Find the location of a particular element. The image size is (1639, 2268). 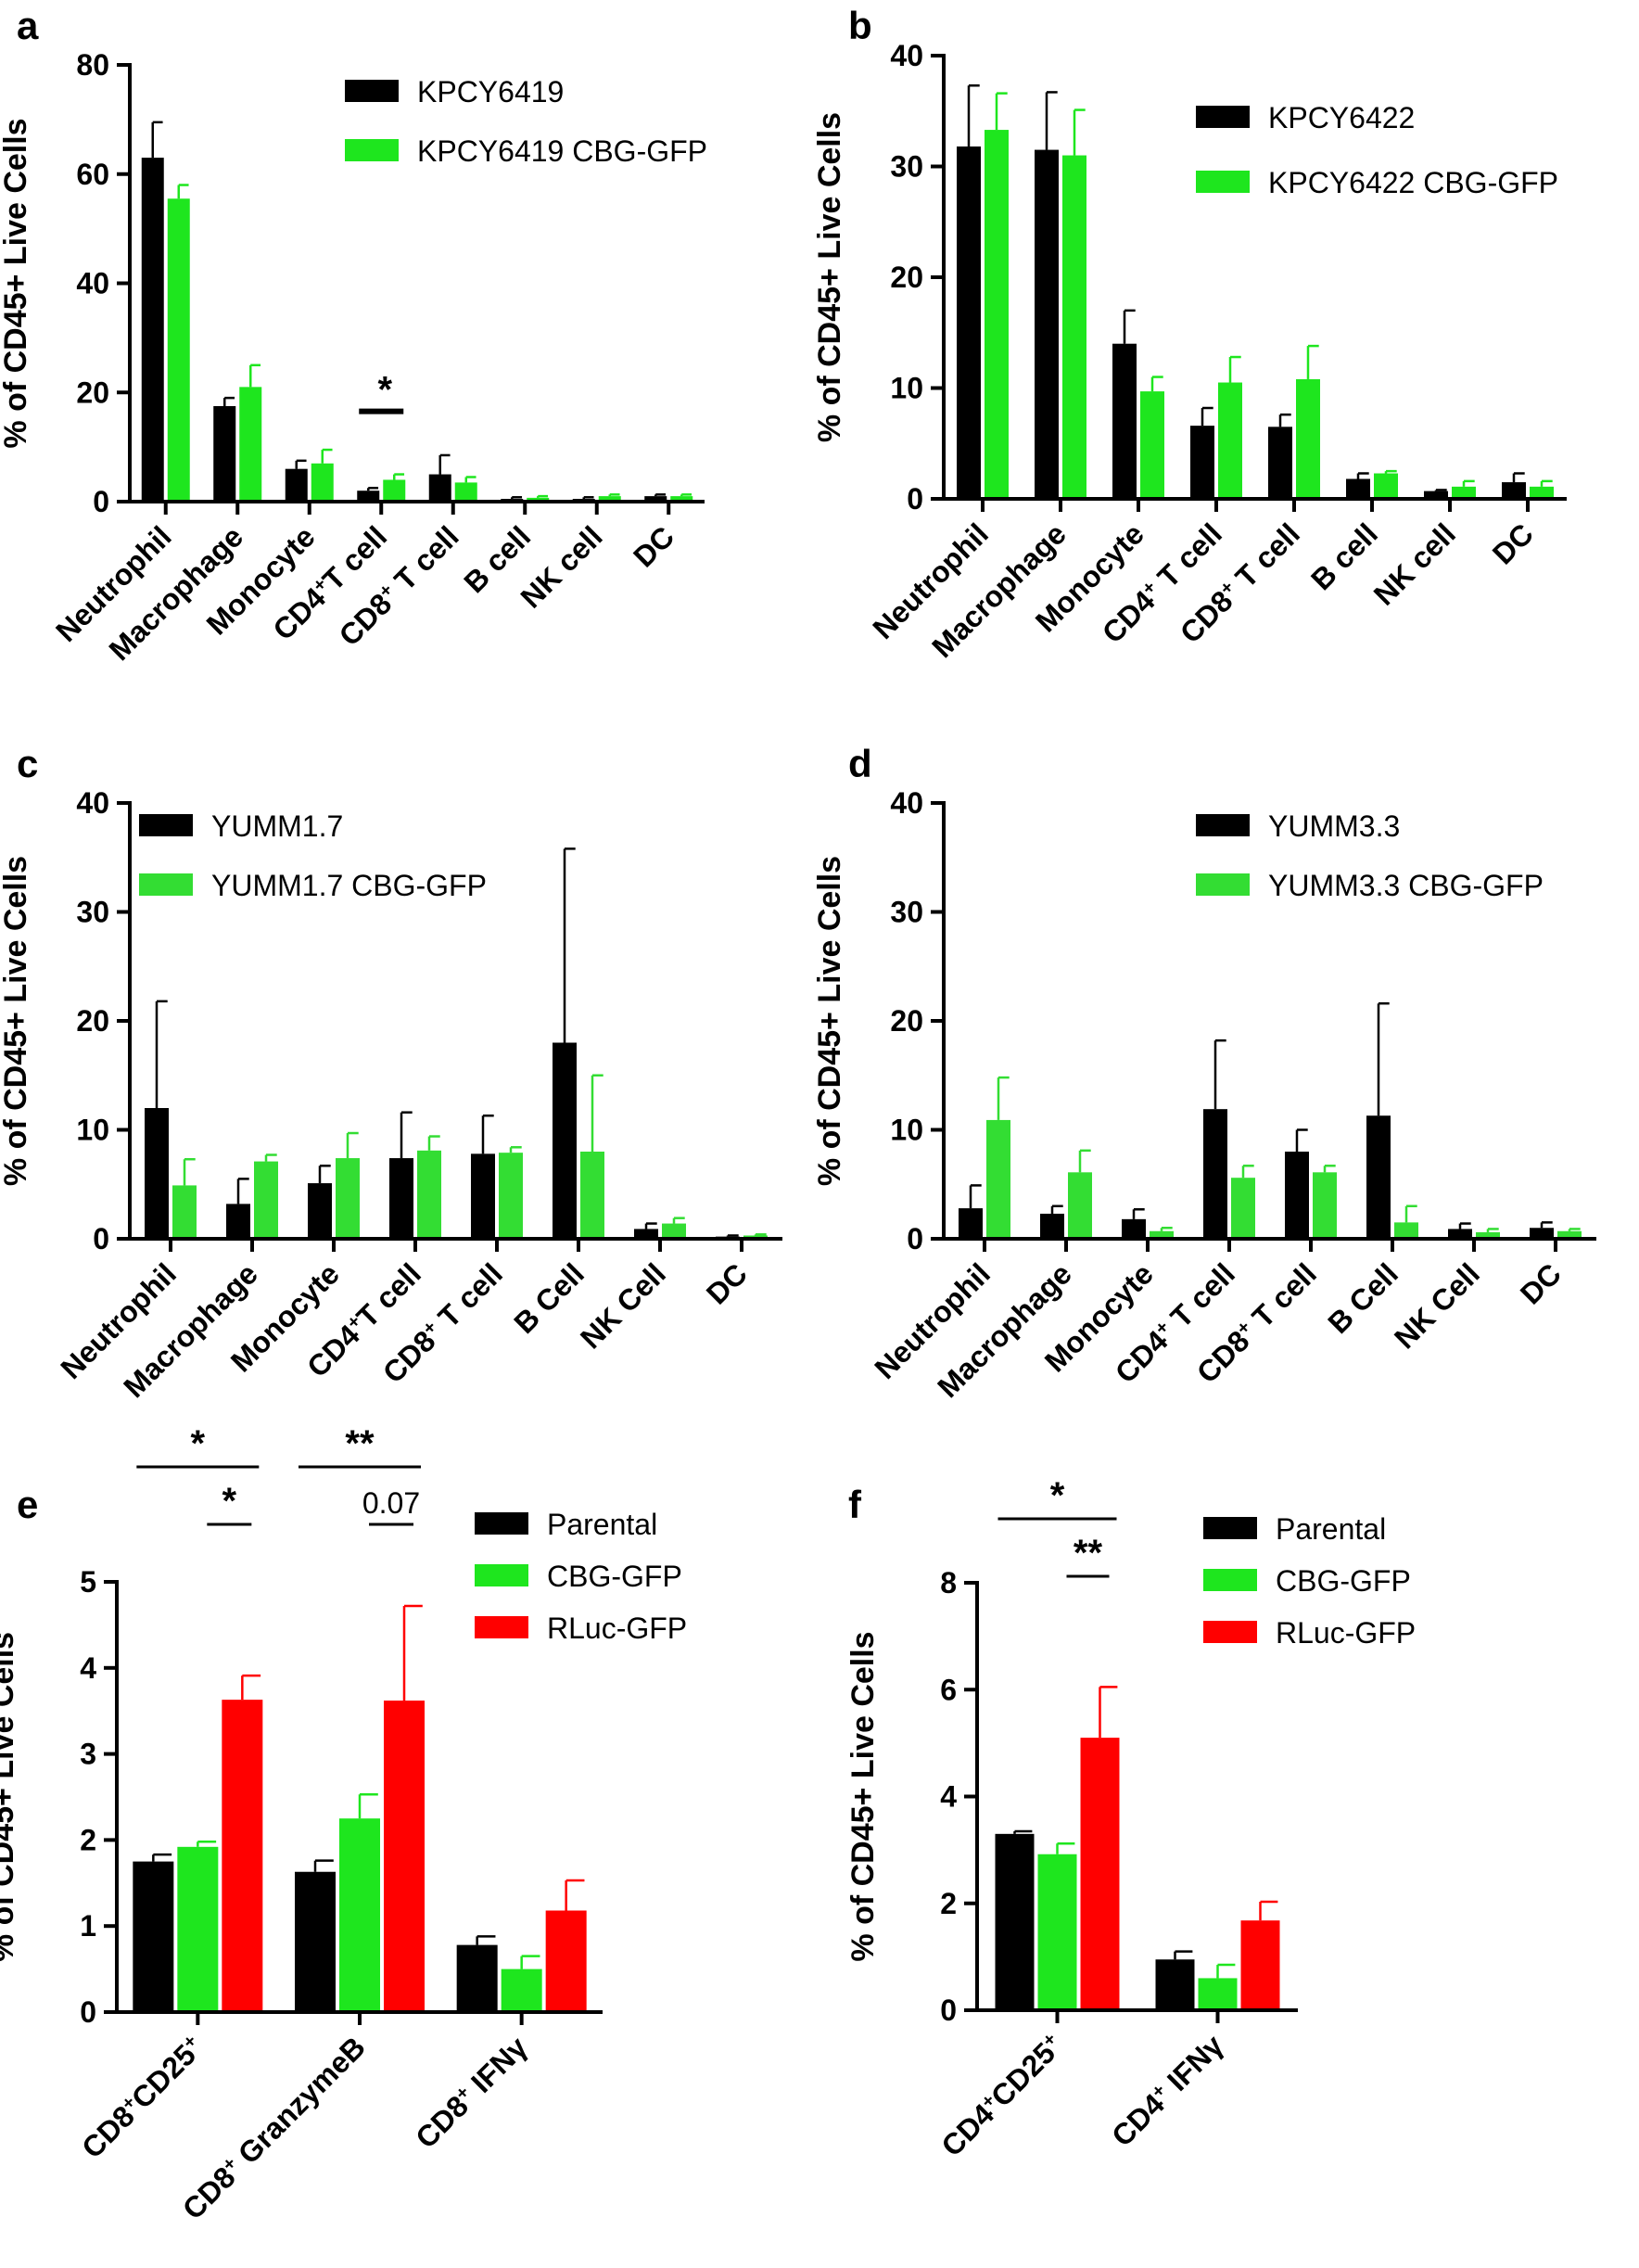

y-tick-label: 6 is located at coordinates (948, 1689).